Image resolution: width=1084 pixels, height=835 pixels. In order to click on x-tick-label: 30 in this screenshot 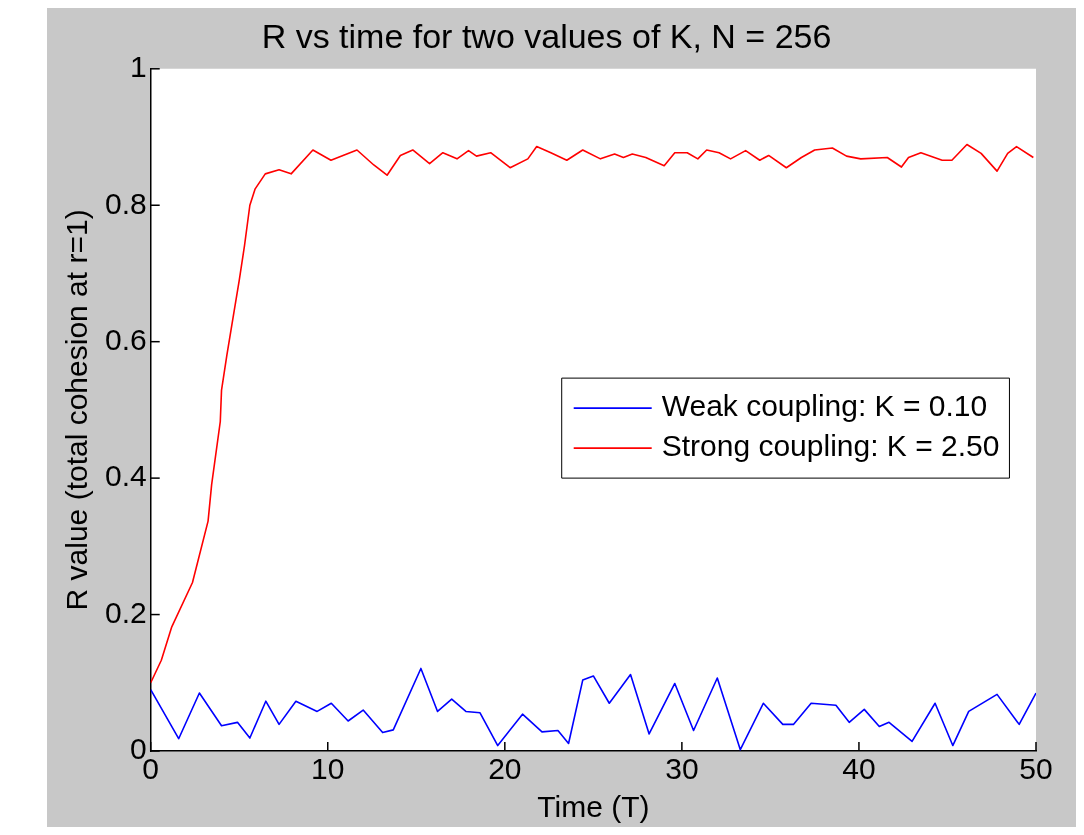, I will do `click(682, 769)`.